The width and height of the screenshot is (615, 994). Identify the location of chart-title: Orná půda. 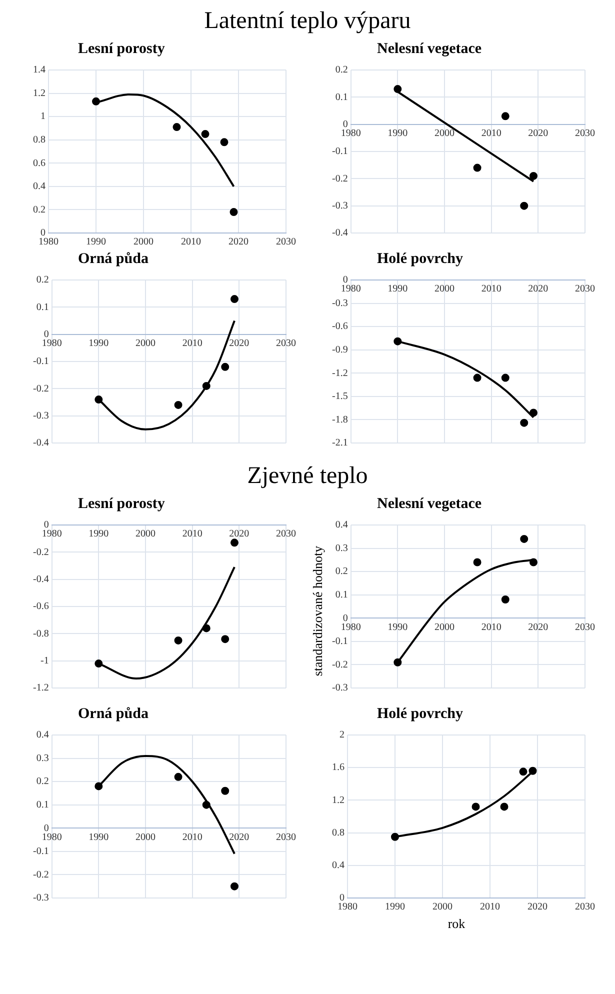
(113, 715).